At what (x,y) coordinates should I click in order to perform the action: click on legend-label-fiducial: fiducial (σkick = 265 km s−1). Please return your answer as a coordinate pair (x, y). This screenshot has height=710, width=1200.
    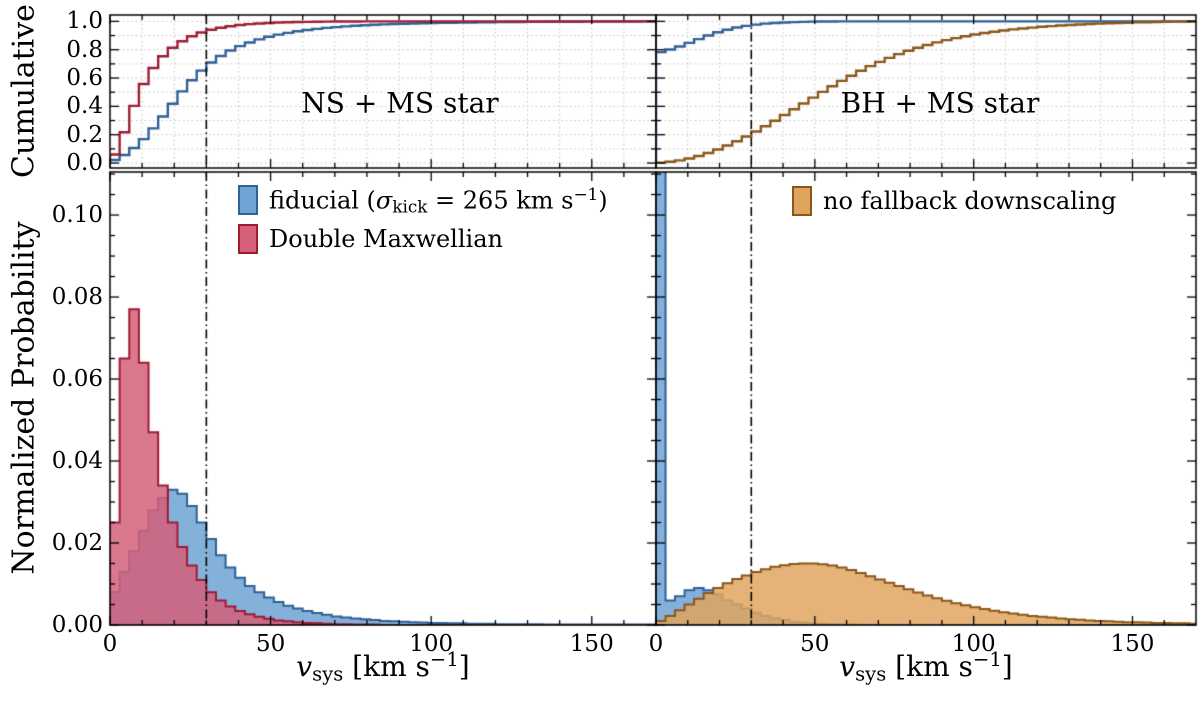
    Looking at the image, I should click on (438, 200).